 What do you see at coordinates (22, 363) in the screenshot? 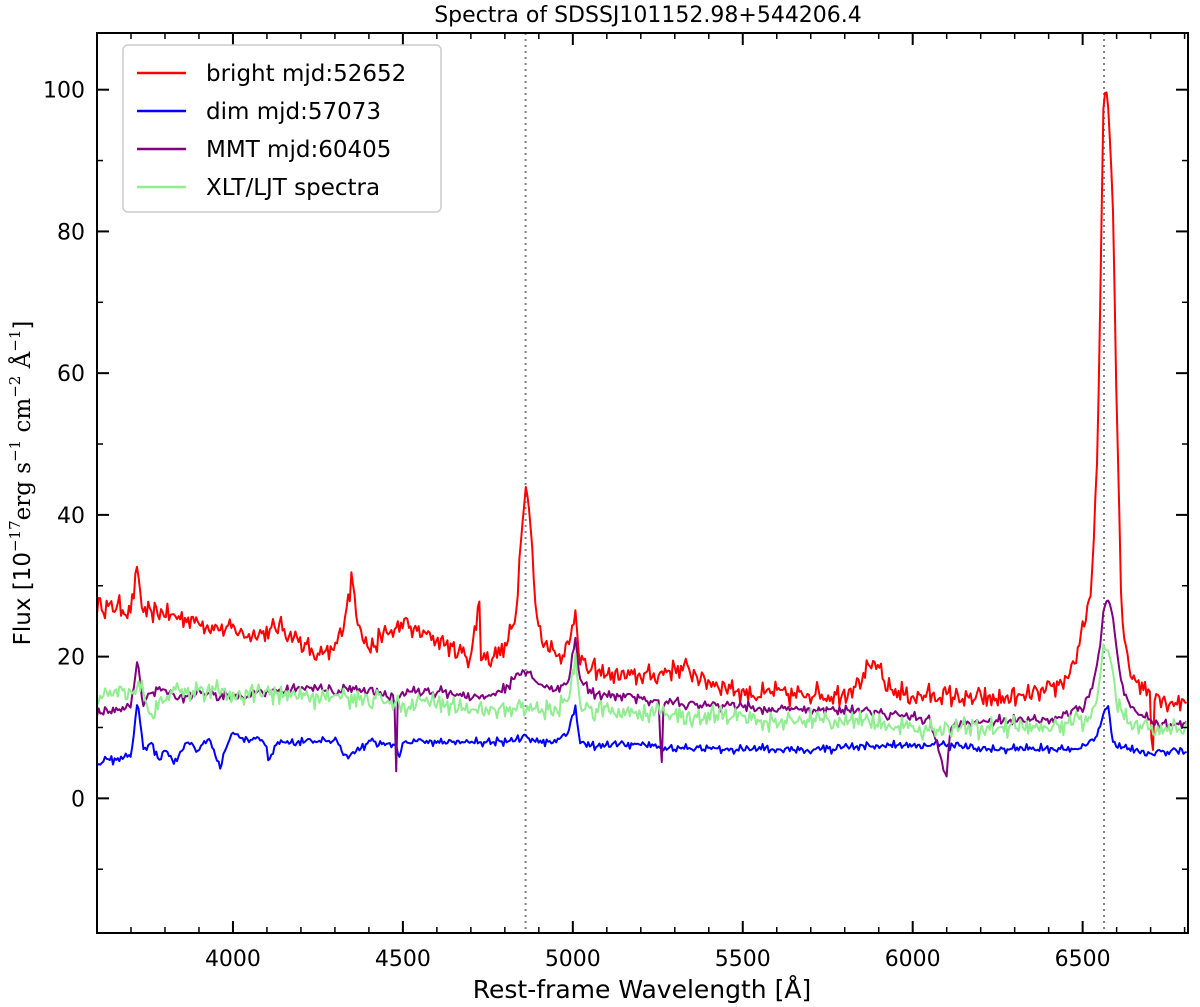
I see `y-axis-title-mid3: Å` at bounding box center [22, 363].